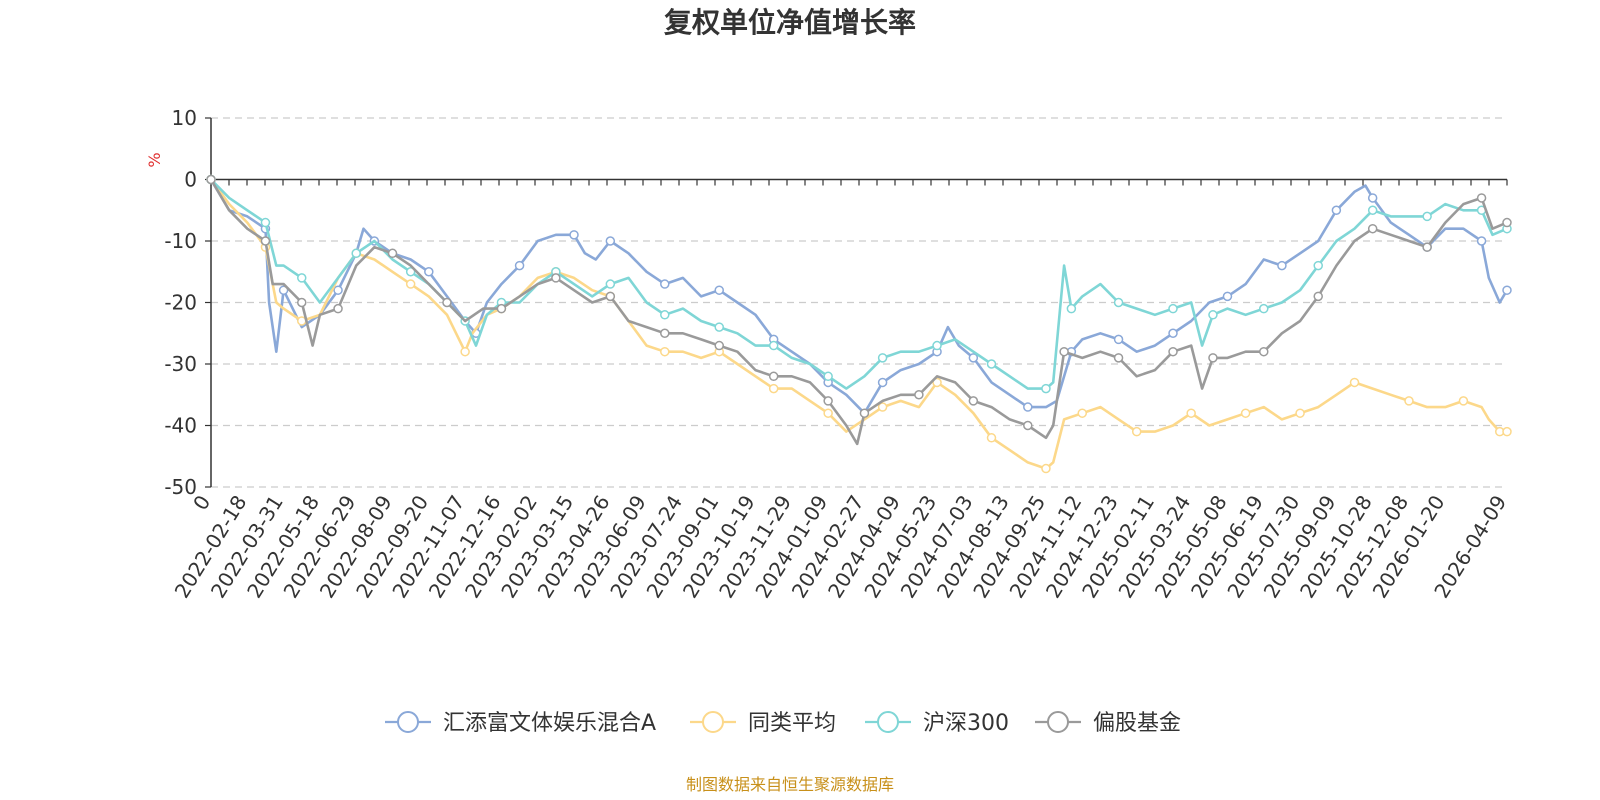 This screenshot has width=1600, height=800. Describe the element at coordinates (549, 723) in the screenshot. I see `legend-label: 汇添富文体娱乐混合A` at that location.